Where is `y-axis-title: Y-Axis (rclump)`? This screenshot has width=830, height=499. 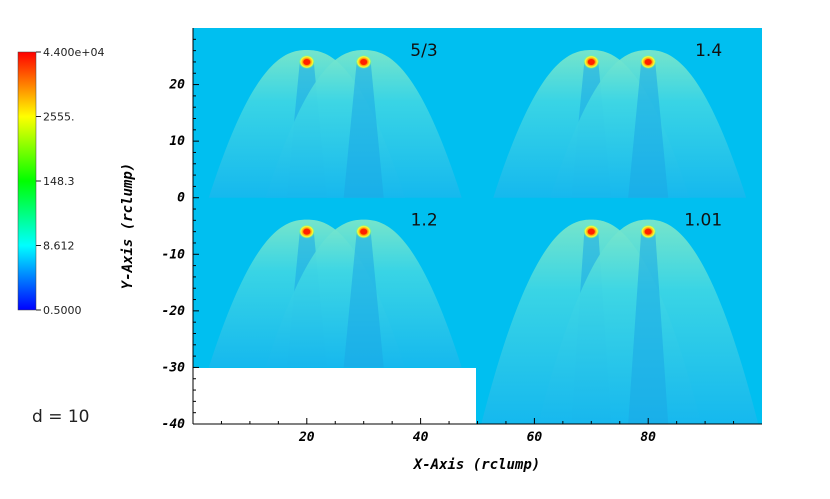 y-axis-title: Y-Axis (rclump) is located at coordinates (128, 226).